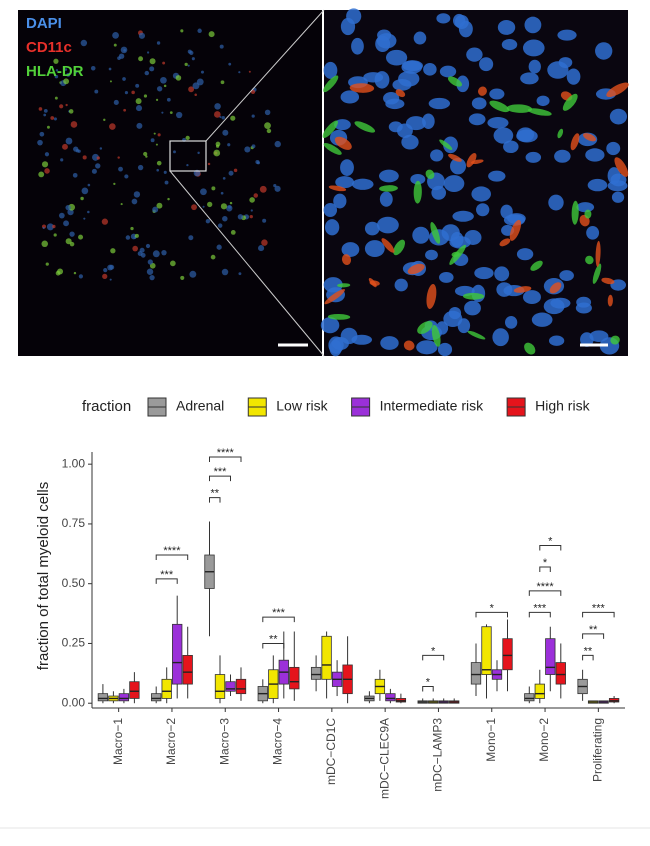 The image size is (650, 846). Describe the element at coordinates (167, 575) in the screenshot. I see `significance-label: ***` at that location.